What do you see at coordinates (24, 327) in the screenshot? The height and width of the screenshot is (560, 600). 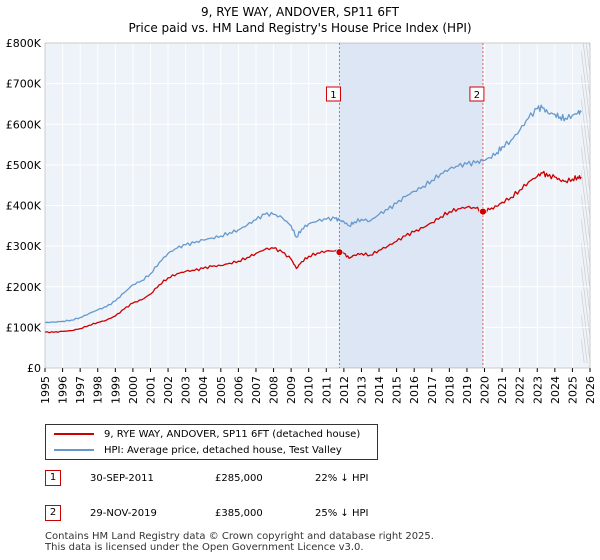 I see `y-tick-label: £100K` at bounding box center [24, 327].